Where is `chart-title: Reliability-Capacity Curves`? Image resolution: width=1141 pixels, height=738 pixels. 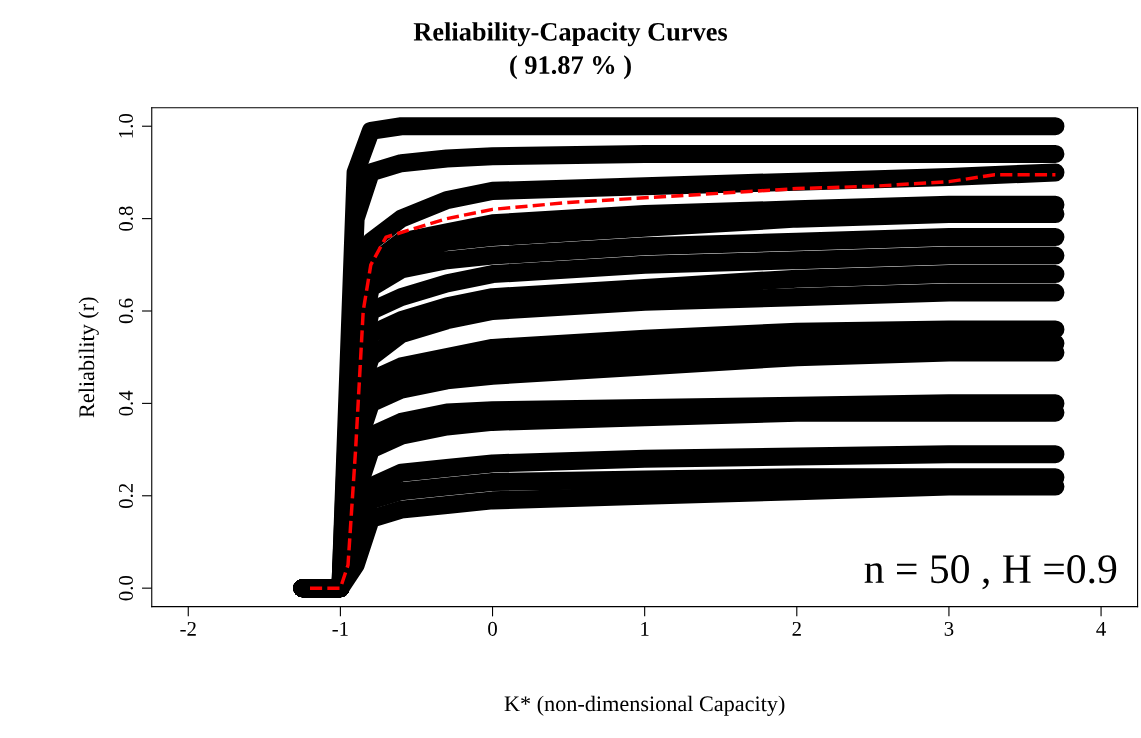 chart-title: Reliability-Capacity Curves is located at coordinates (570, 34).